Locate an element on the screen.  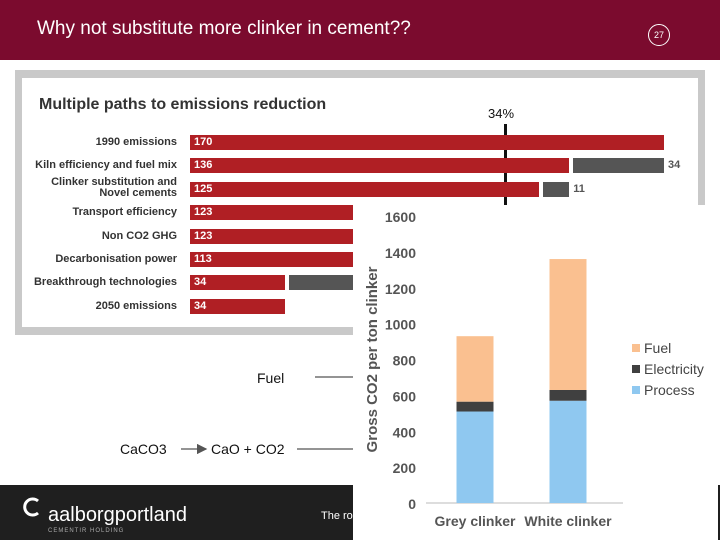
y-tick-label: 1400 is located at coordinates (400, 253).